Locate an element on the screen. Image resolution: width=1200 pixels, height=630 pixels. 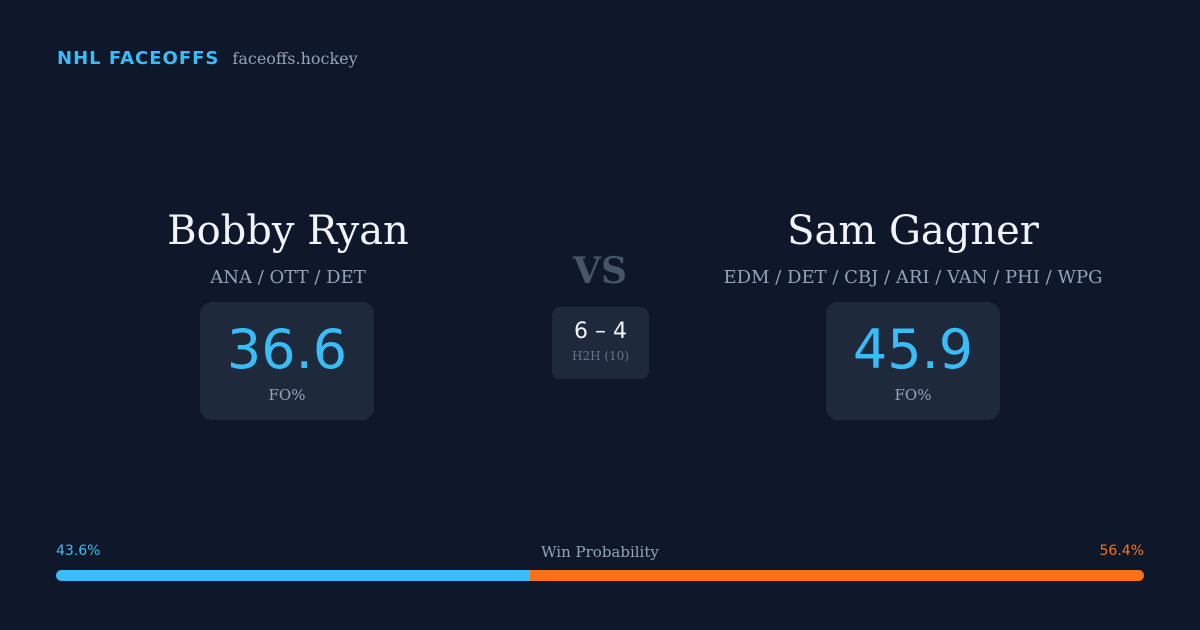
brand-name: NHL FACEOFFS is located at coordinates (138, 58).